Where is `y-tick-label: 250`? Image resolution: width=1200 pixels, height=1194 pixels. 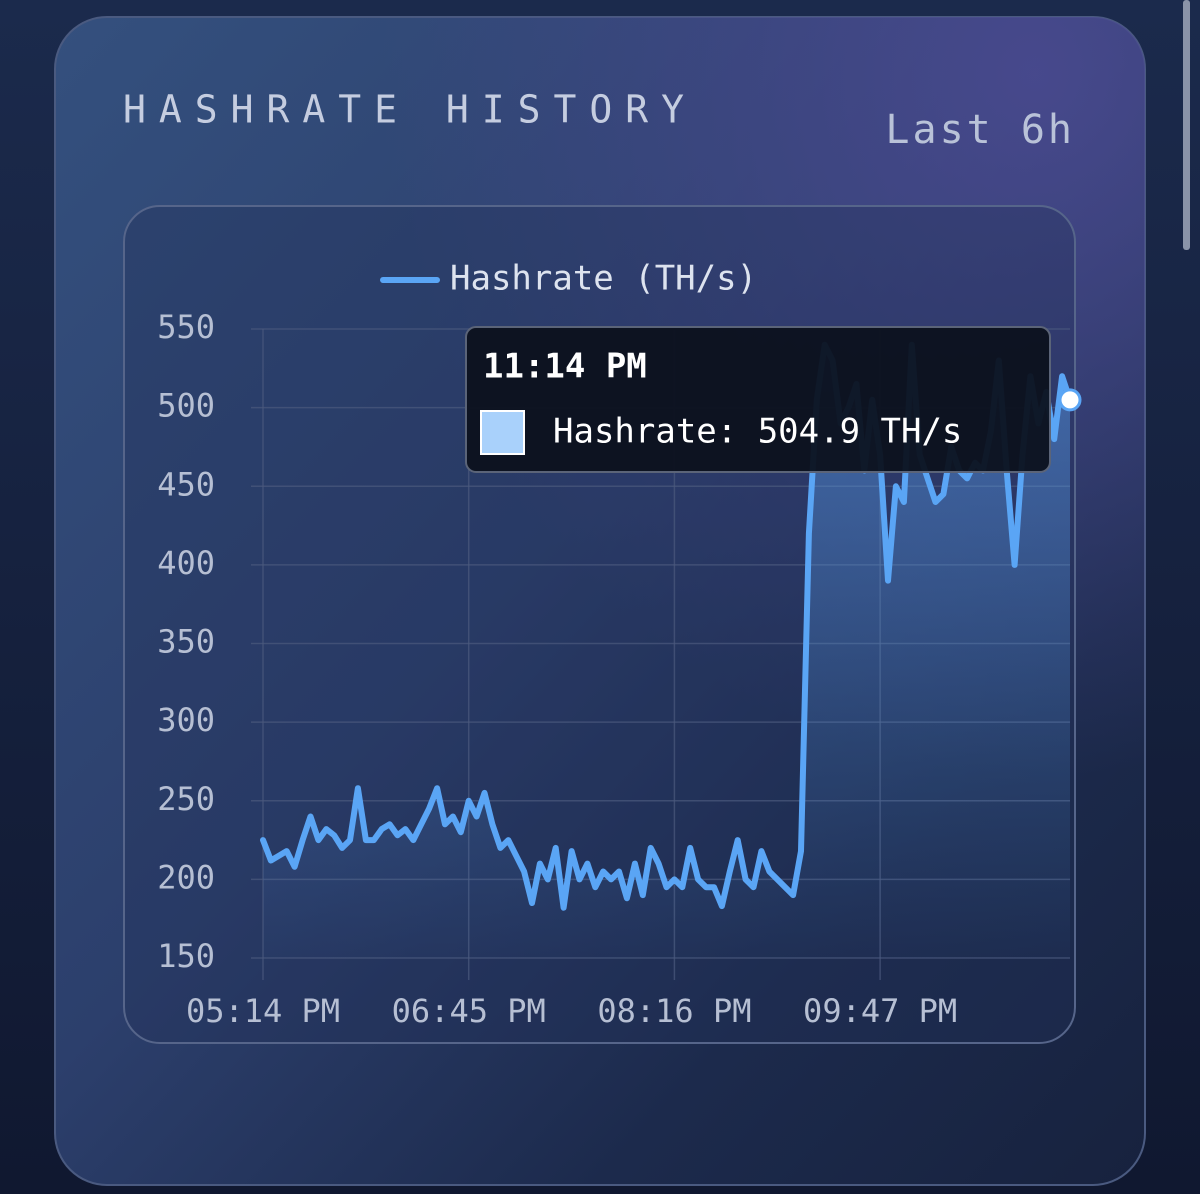 y-tick-label: 250 is located at coordinates (186, 799).